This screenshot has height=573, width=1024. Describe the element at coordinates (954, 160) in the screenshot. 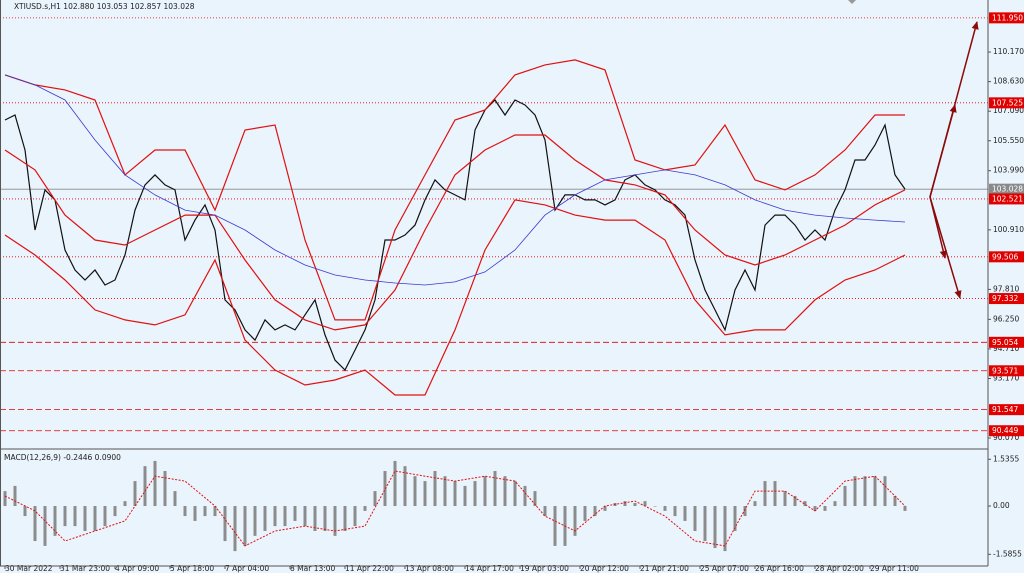

I see `forecast-arrows` at that location.